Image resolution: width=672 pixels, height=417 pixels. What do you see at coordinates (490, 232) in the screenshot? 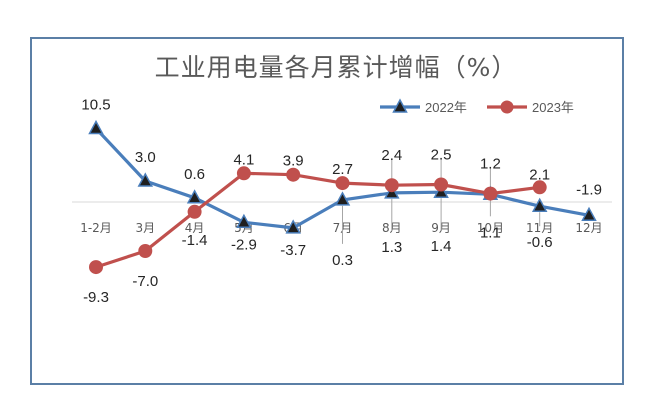
I see `data-label-2022: 1.1` at bounding box center [490, 232].